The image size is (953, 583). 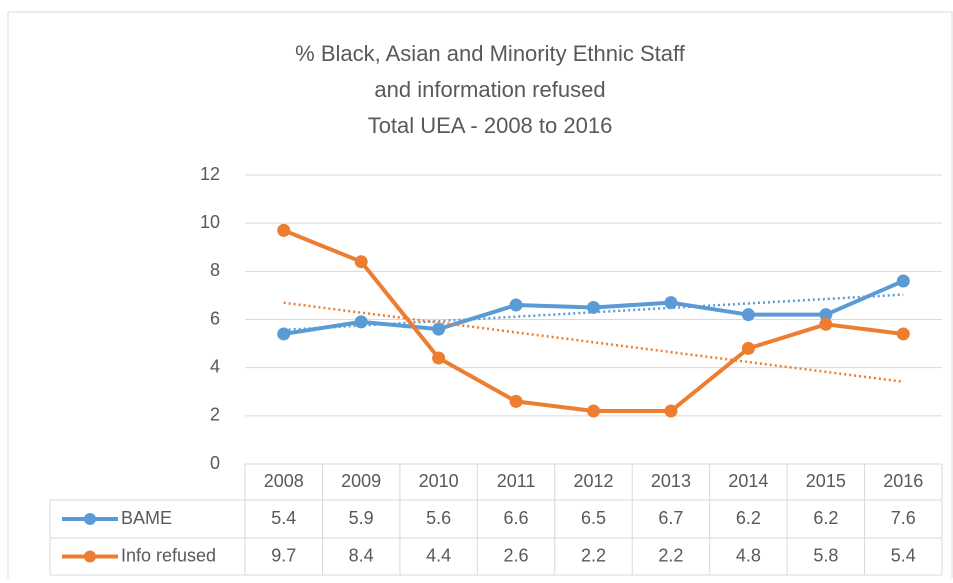 What do you see at coordinates (361, 518) in the screenshot?
I see `table-value: 5.9` at bounding box center [361, 518].